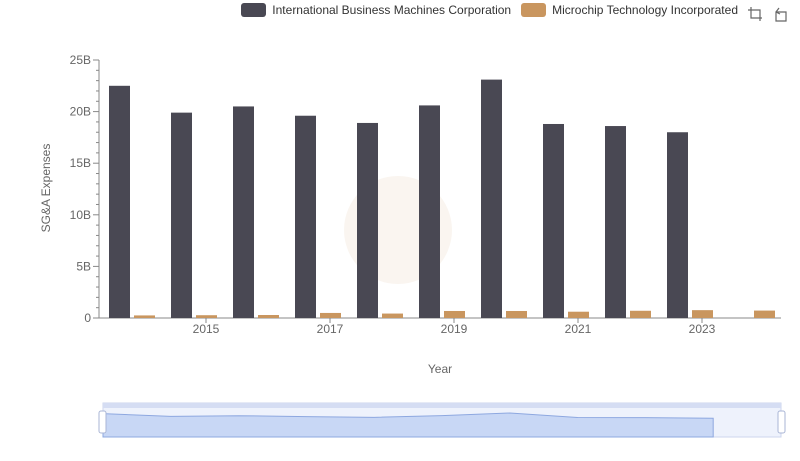  What do you see at coordinates (755, 14) in the screenshot?
I see `zoom-icon` at bounding box center [755, 14].